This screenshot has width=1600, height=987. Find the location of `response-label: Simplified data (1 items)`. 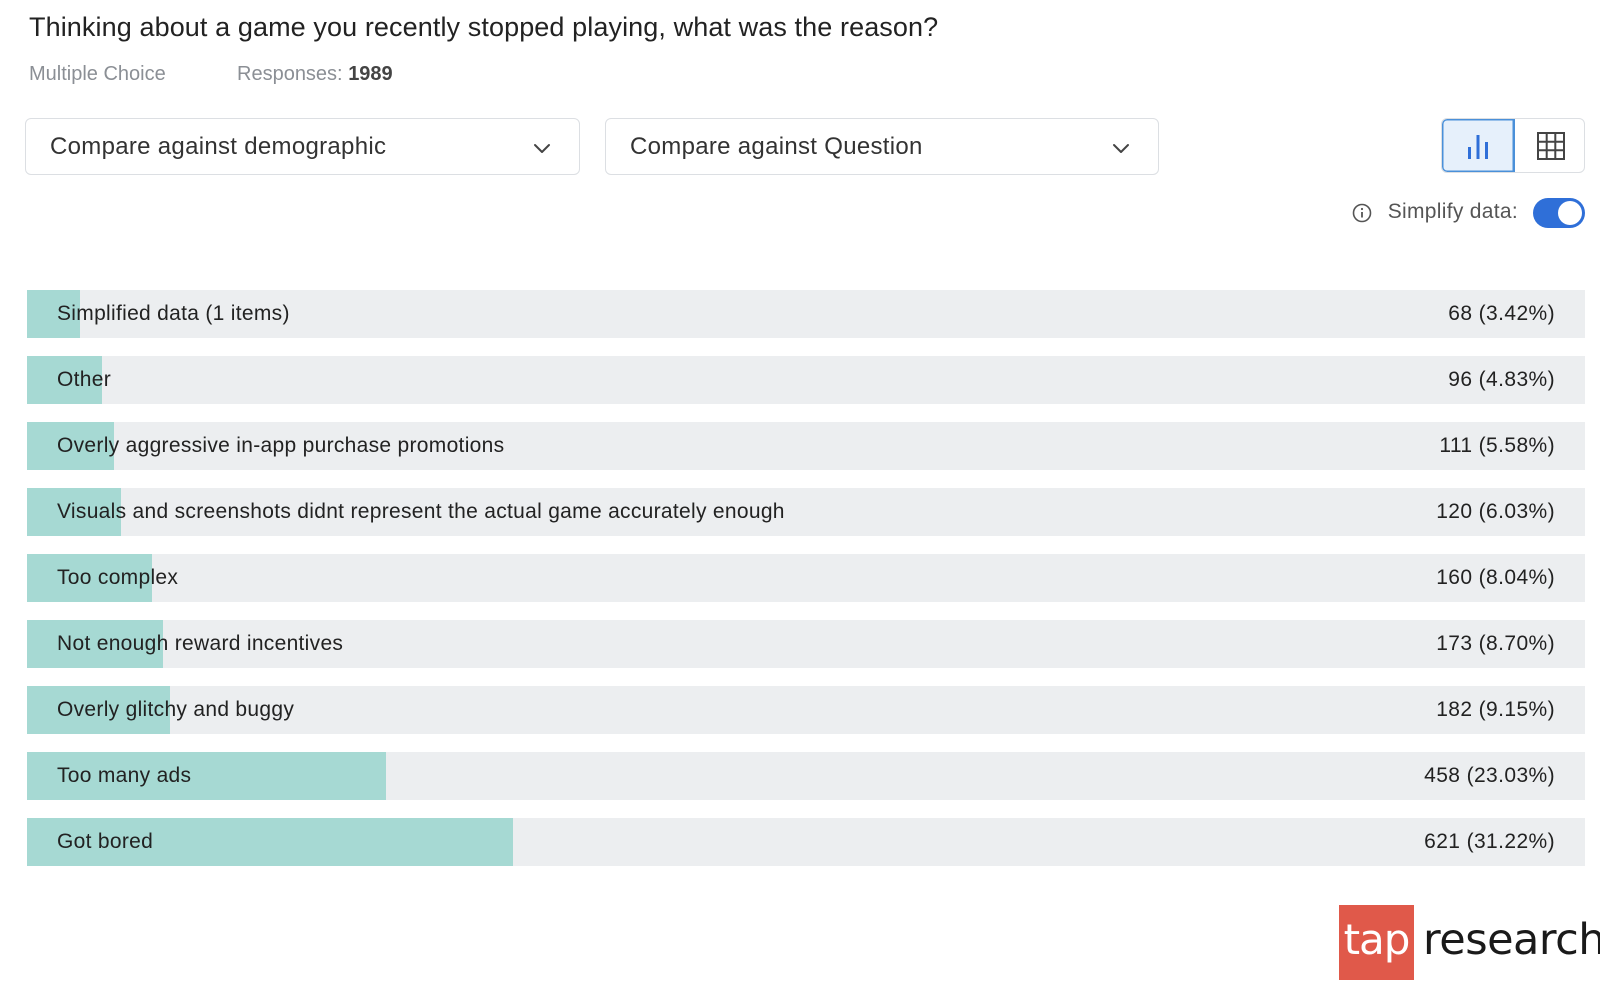

response-label: Simplified data (1 items) is located at coordinates (173, 313).